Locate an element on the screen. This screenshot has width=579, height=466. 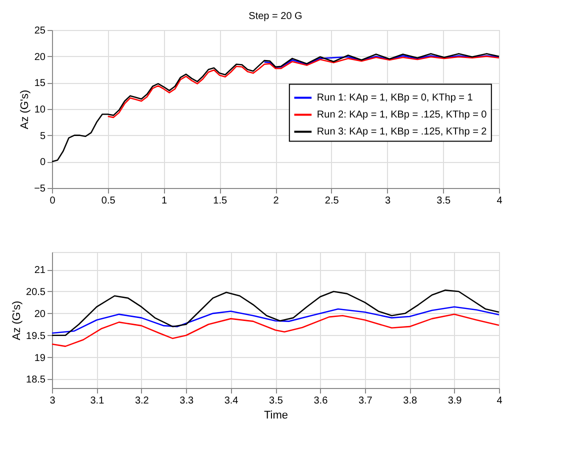
x-tick-label: 3.3 is located at coordinates (187, 401).